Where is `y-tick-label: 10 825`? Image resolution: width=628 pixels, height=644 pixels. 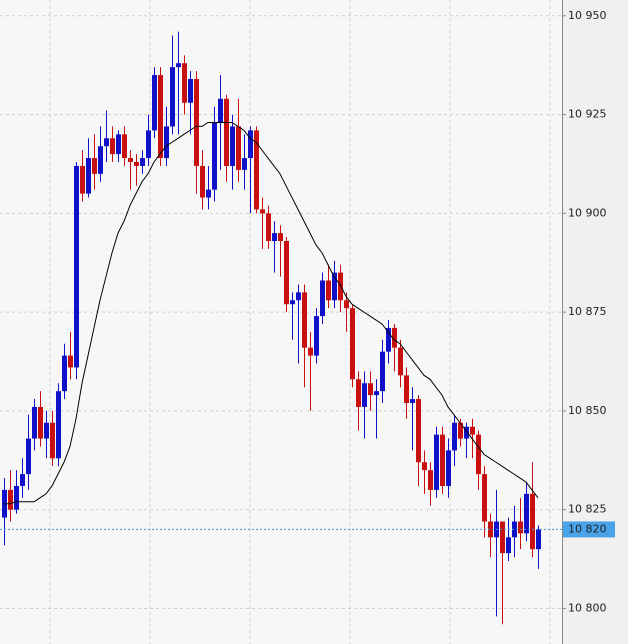
y-tick-label: 10 825 is located at coordinates (587, 509).